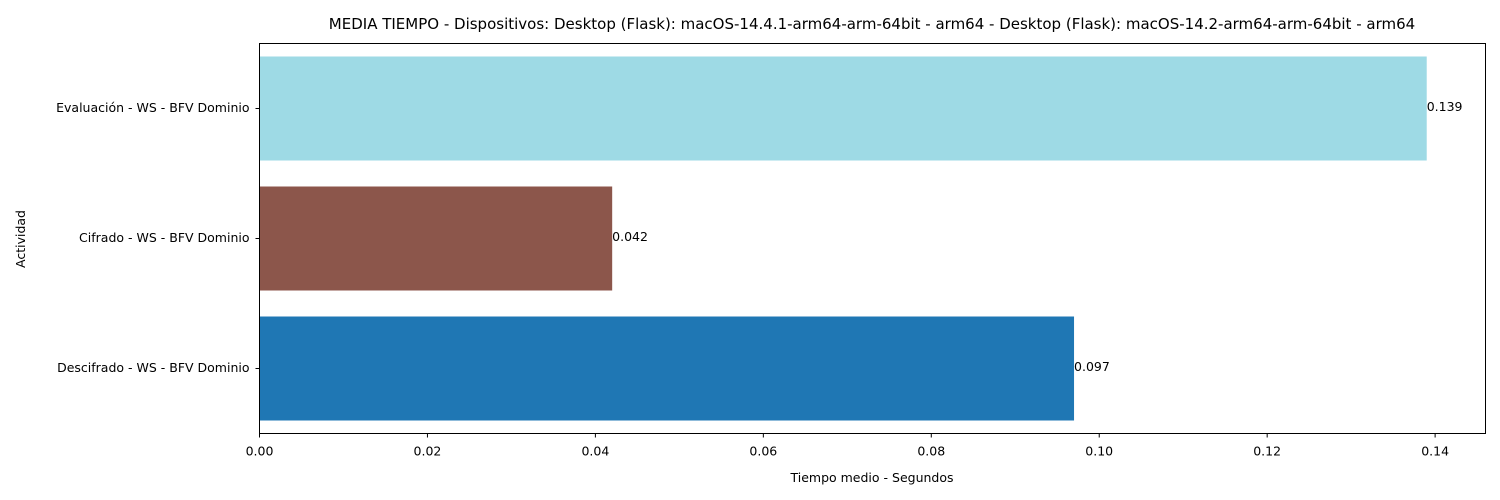  Describe the element at coordinates (1099, 451) in the screenshot. I see `x-tick-label: 0.10` at that location.